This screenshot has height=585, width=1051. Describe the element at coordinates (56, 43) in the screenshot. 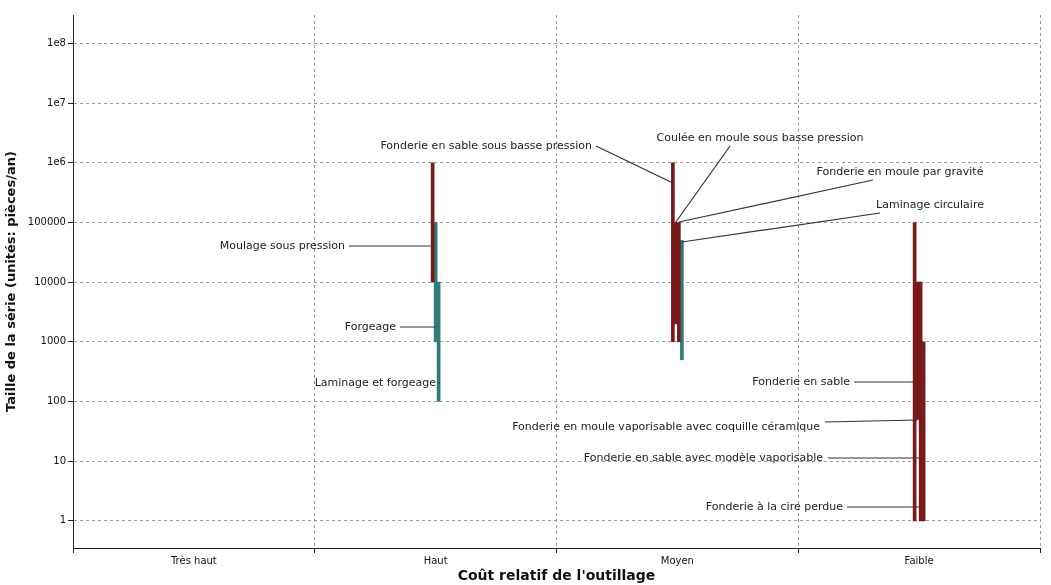

I see `y-tick-label: 1e8` at that location.